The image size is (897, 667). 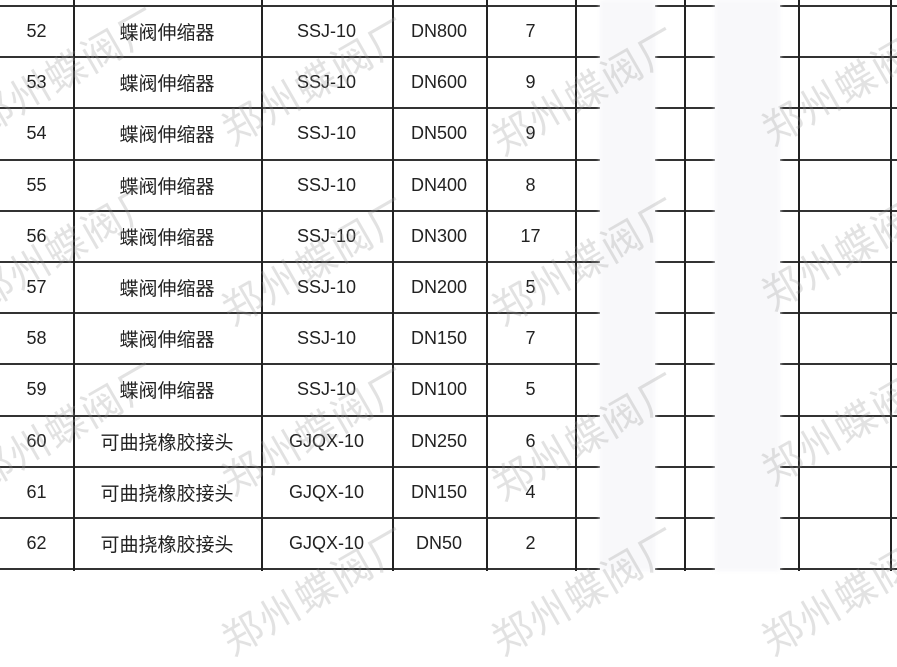 What do you see at coordinates (530, 491) in the screenshot?
I see `cell-qty: 4` at bounding box center [530, 491].